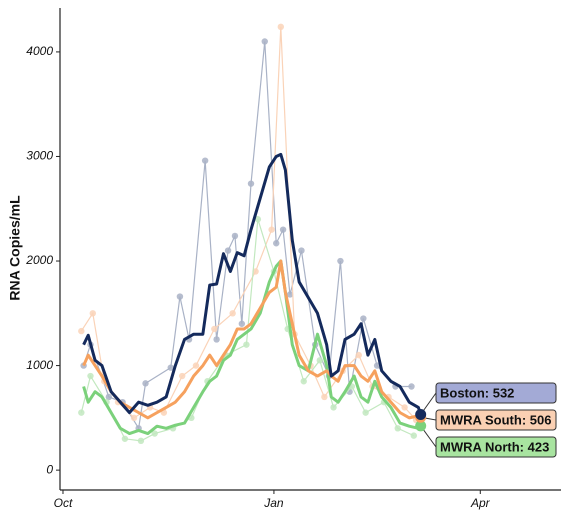  Describe the element at coordinates (49, 469) in the screenshot. I see `y-tick-label: 0` at that location.